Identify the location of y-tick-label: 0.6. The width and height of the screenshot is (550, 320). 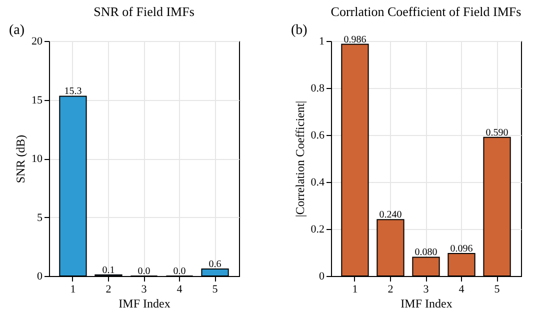
(317, 136).